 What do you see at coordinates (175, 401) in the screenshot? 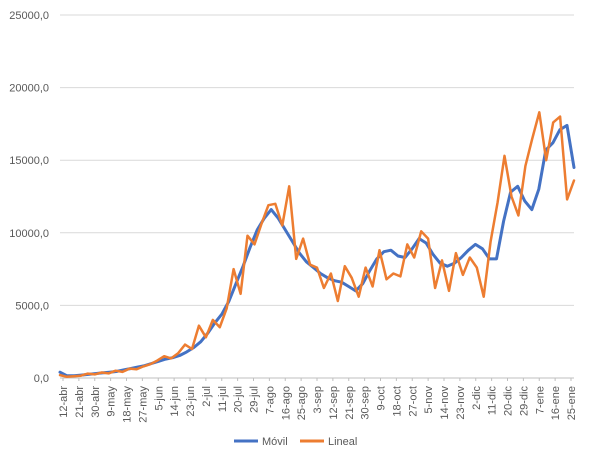
I see `x-tick-label: 14-jun` at bounding box center [175, 401].